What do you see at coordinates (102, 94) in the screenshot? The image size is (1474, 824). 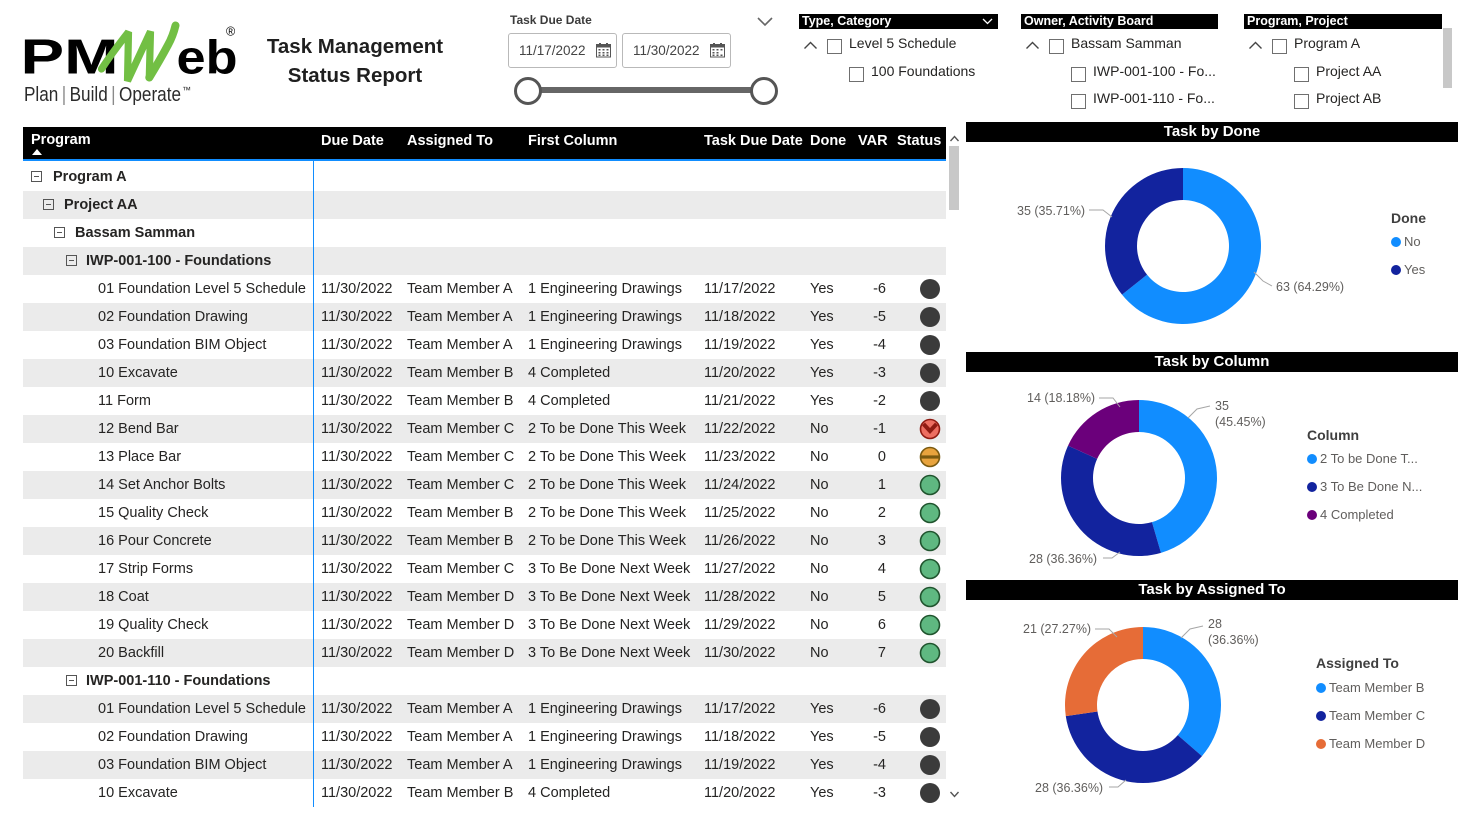 I see `svg-text: Plan | Build | Operate` at bounding box center [102, 94].